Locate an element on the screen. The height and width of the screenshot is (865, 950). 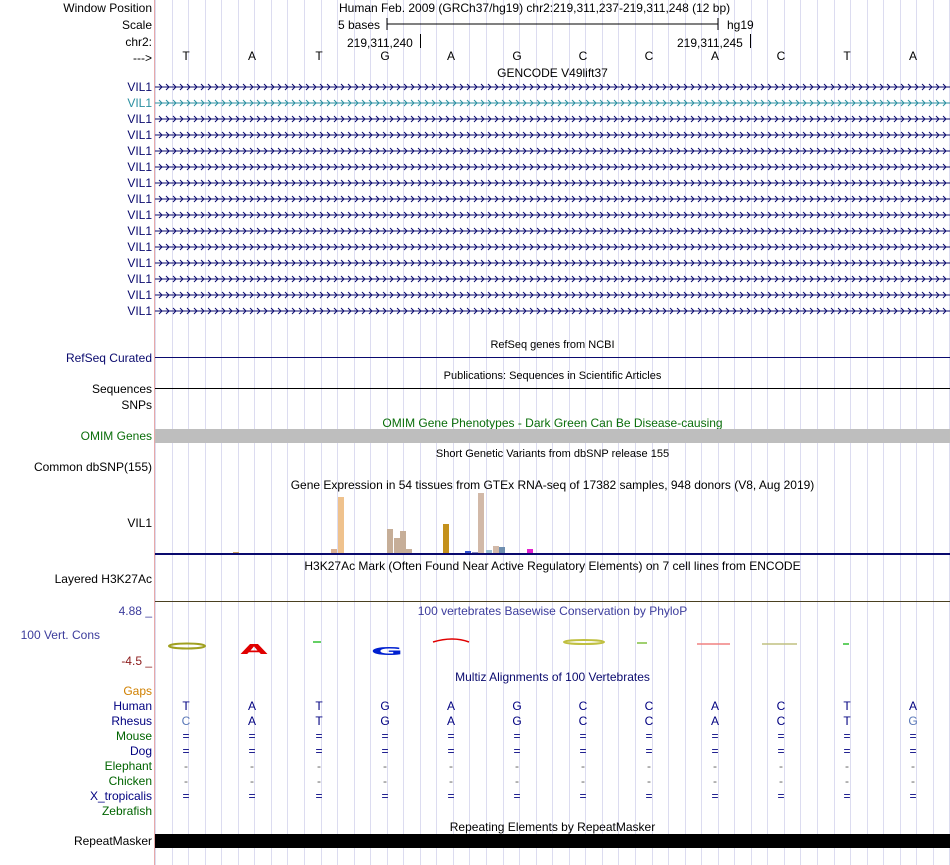
species-label-gaps: Gaps is located at coordinates (137, 691).